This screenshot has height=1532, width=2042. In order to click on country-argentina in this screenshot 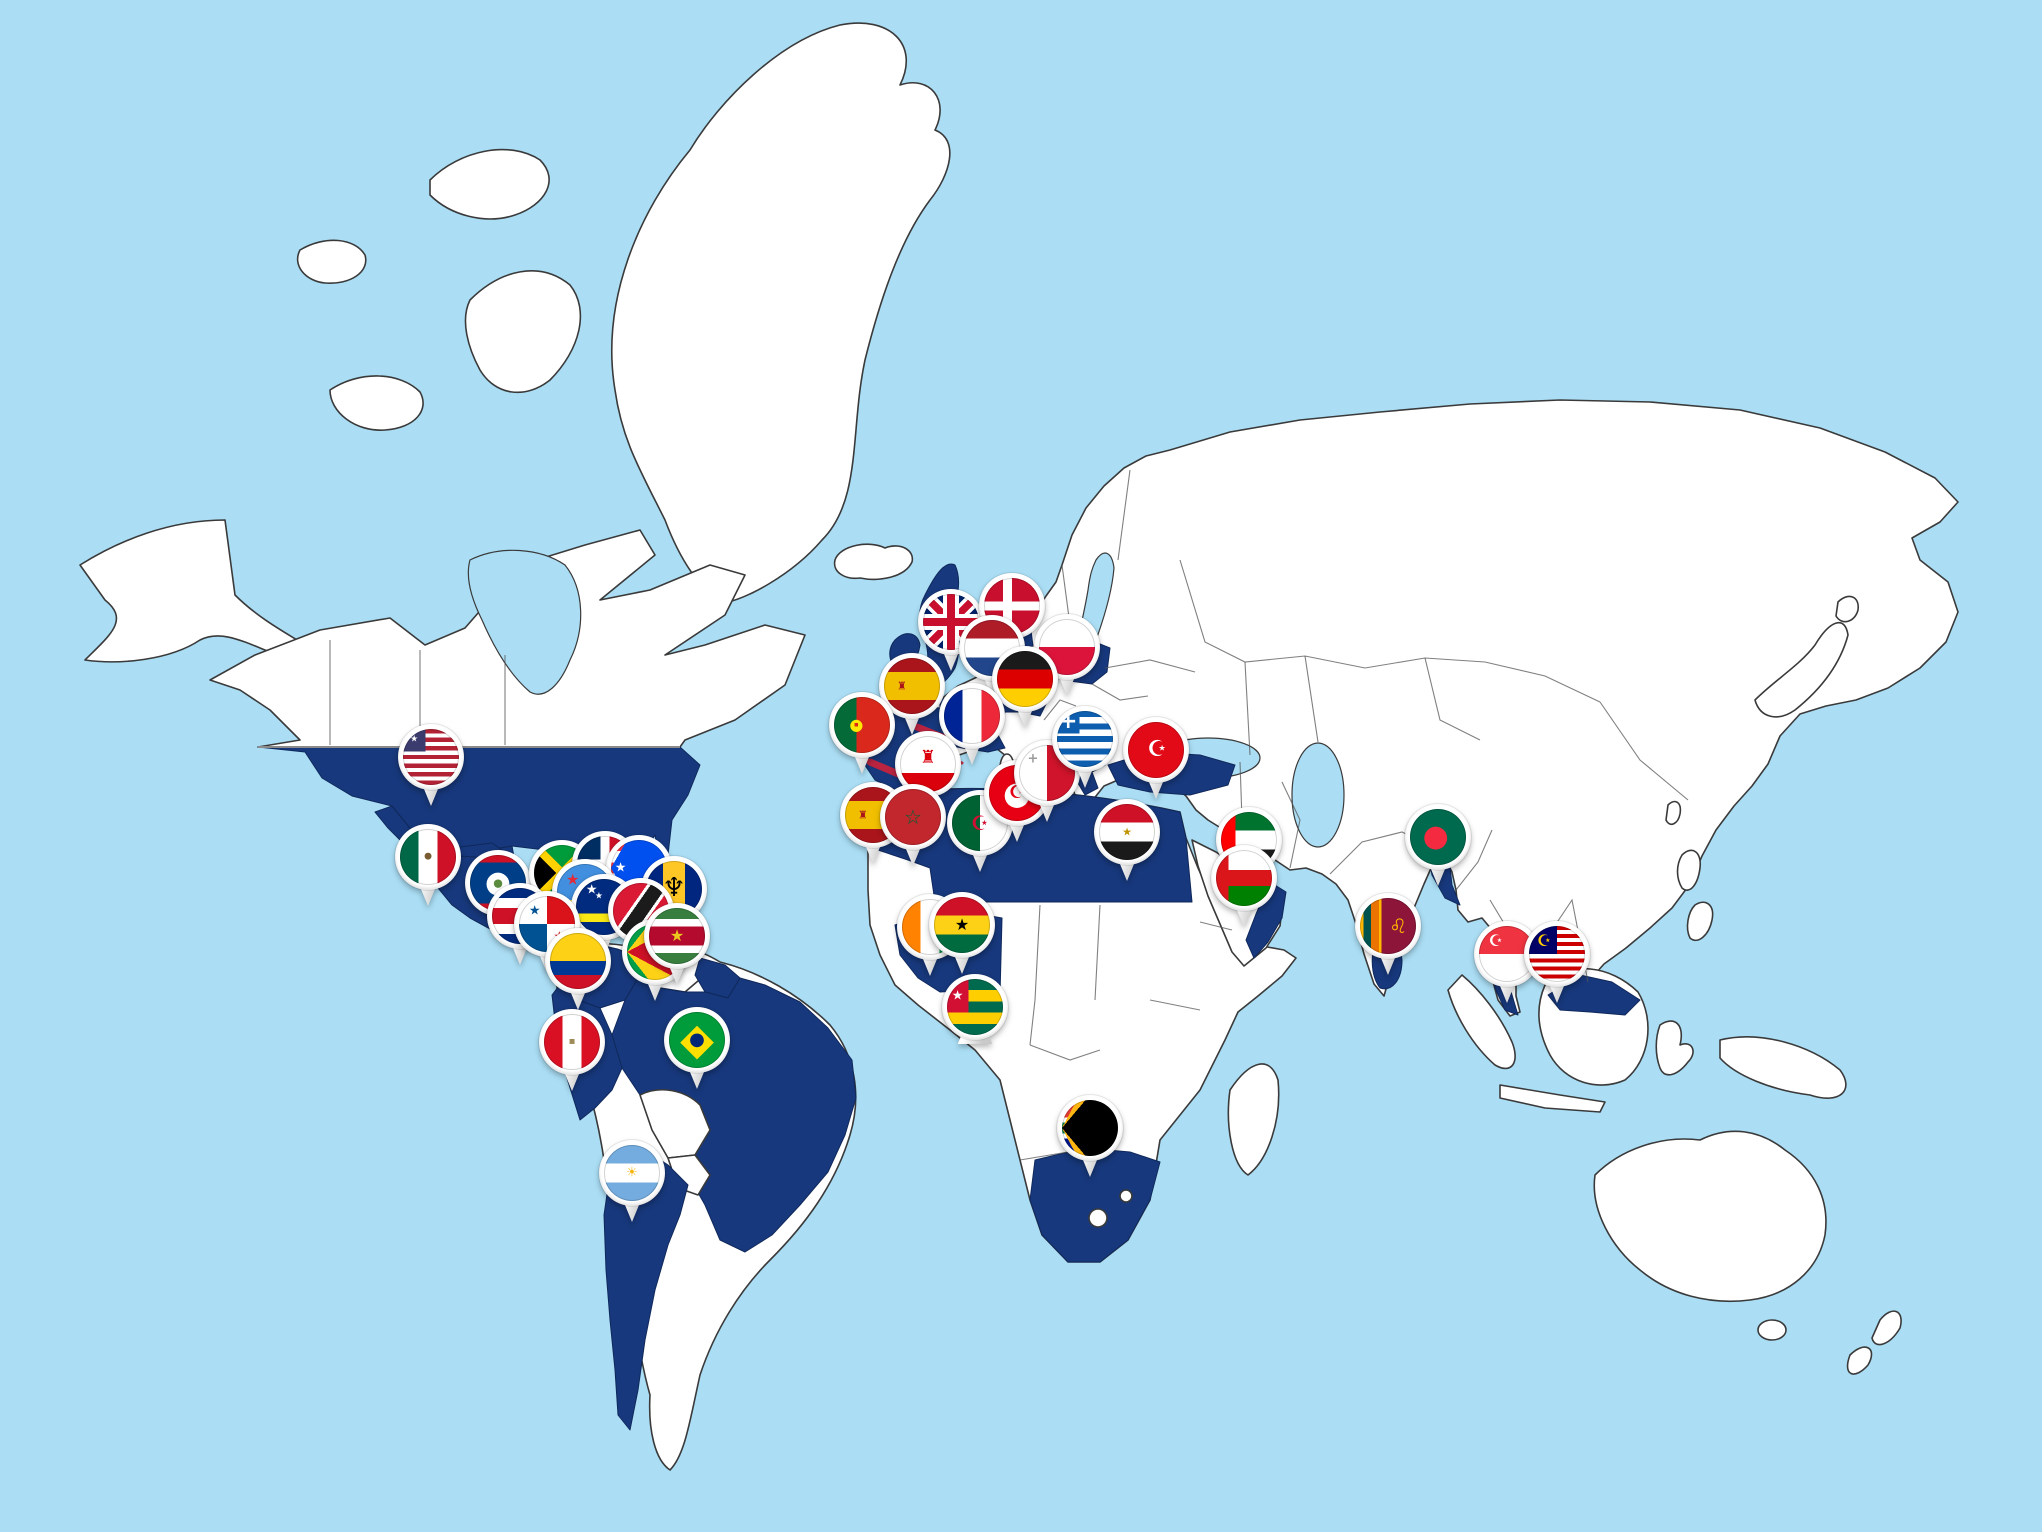, I will do `click(646, 1290)`.